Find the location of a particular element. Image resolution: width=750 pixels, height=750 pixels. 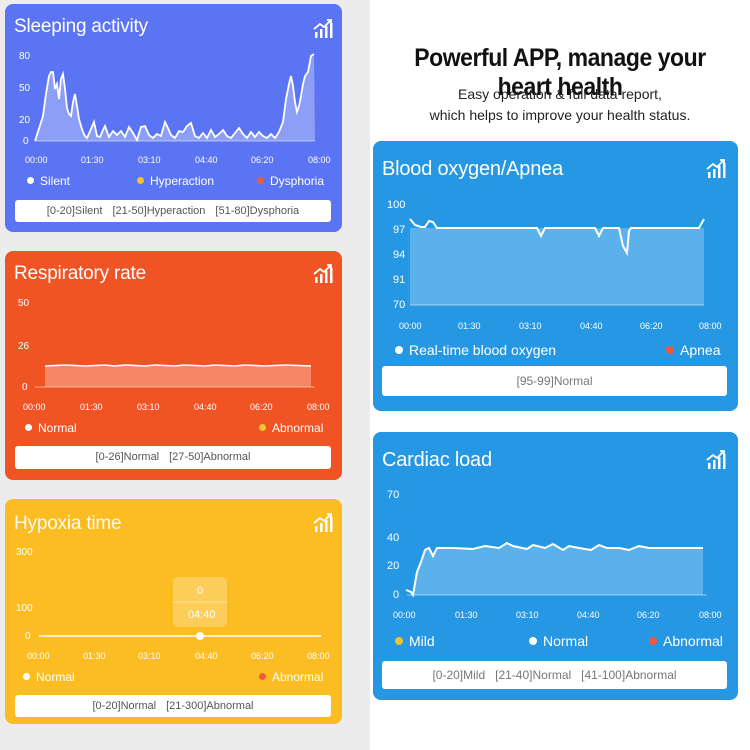

cardiac-line is located at coordinates (554, 569).